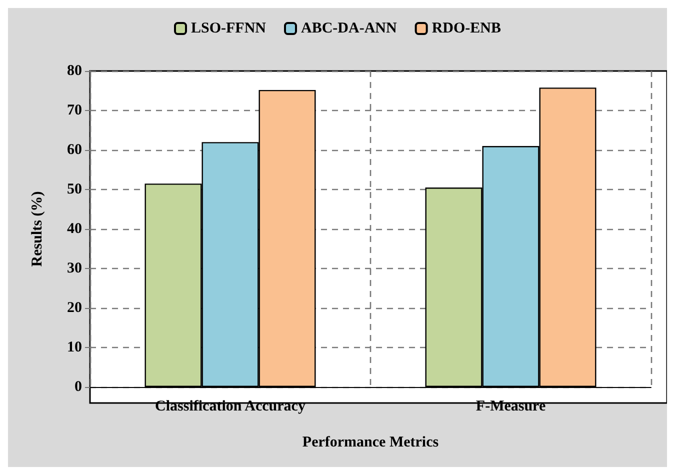 The height and width of the screenshot is (475, 675). Describe the element at coordinates (349, 28) in the screenshot. I see `legend-label: ABC-DA-ANN` at that location.